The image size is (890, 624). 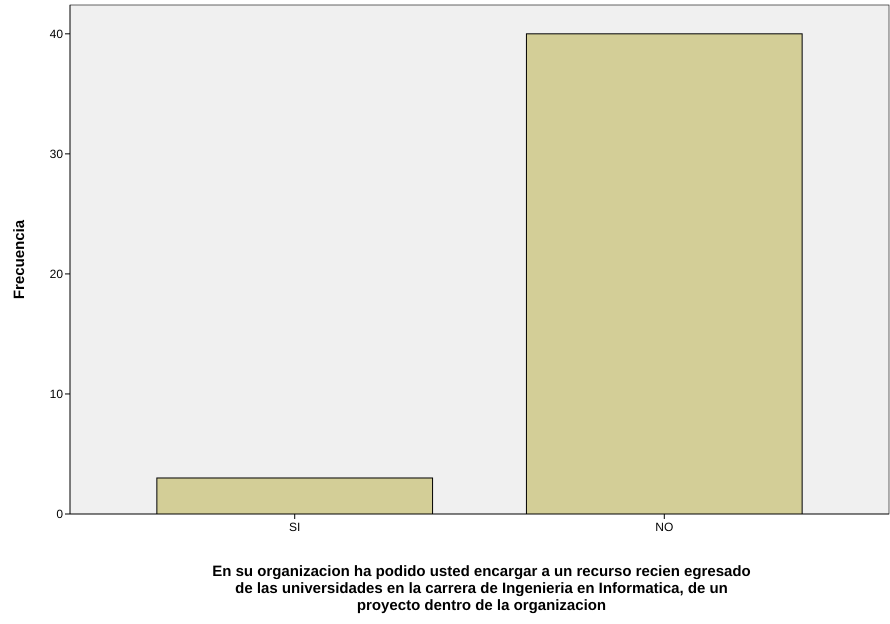 What do you see at coordinates (60, 514) in the screenshot?
I see `y-tick-label: 0` at bounding box center [60, 514].